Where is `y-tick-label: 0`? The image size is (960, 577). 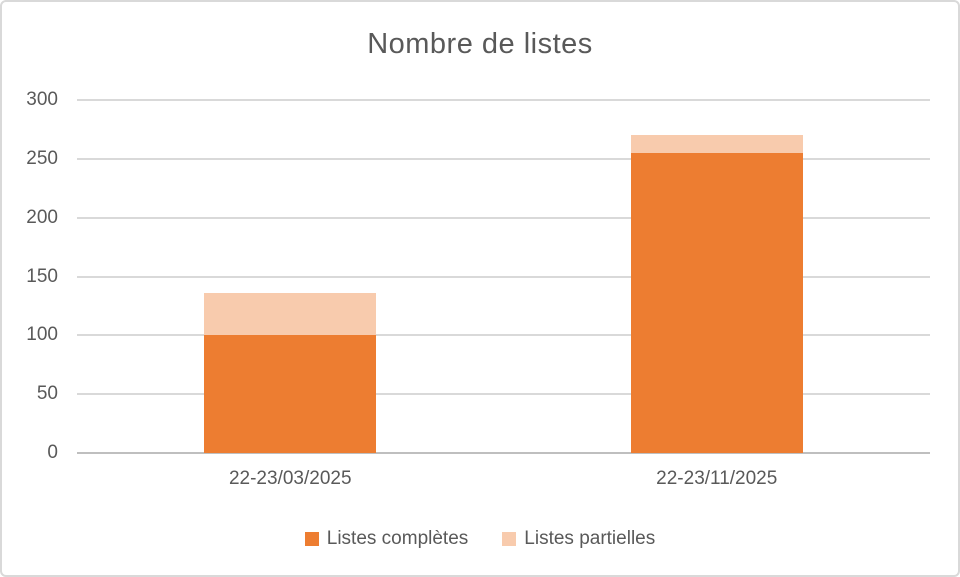 y-tick-label: 0 is located at coordinates (52, 452).